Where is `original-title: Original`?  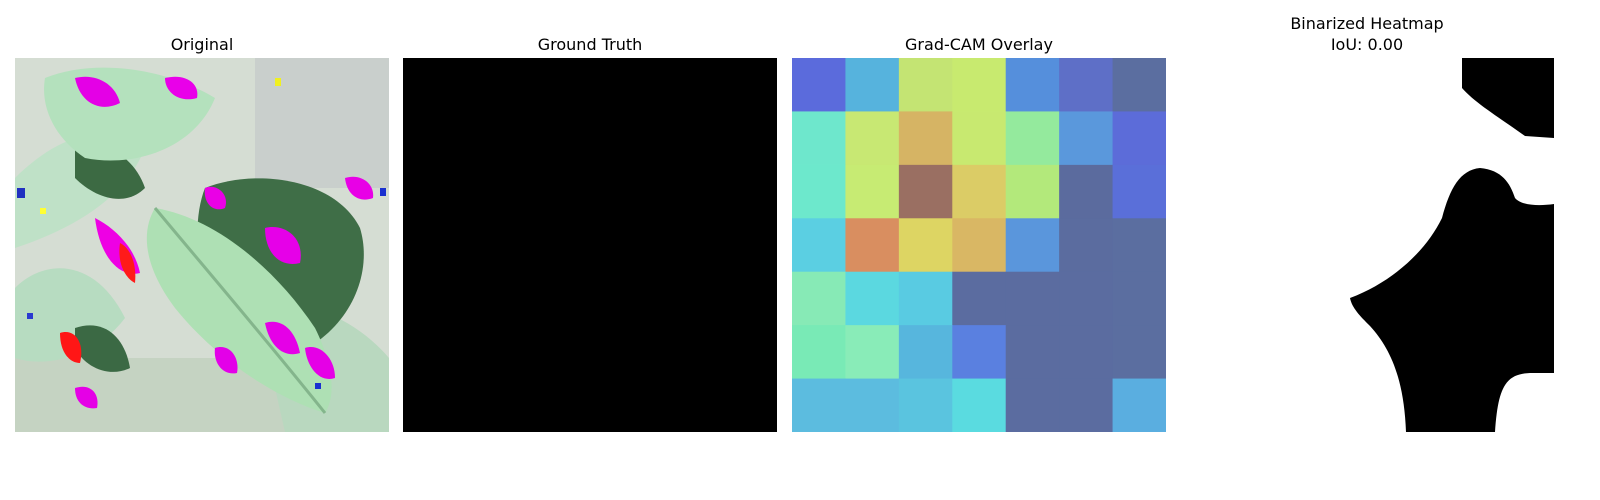
original-title: Original is located at coordinates (202, 44).